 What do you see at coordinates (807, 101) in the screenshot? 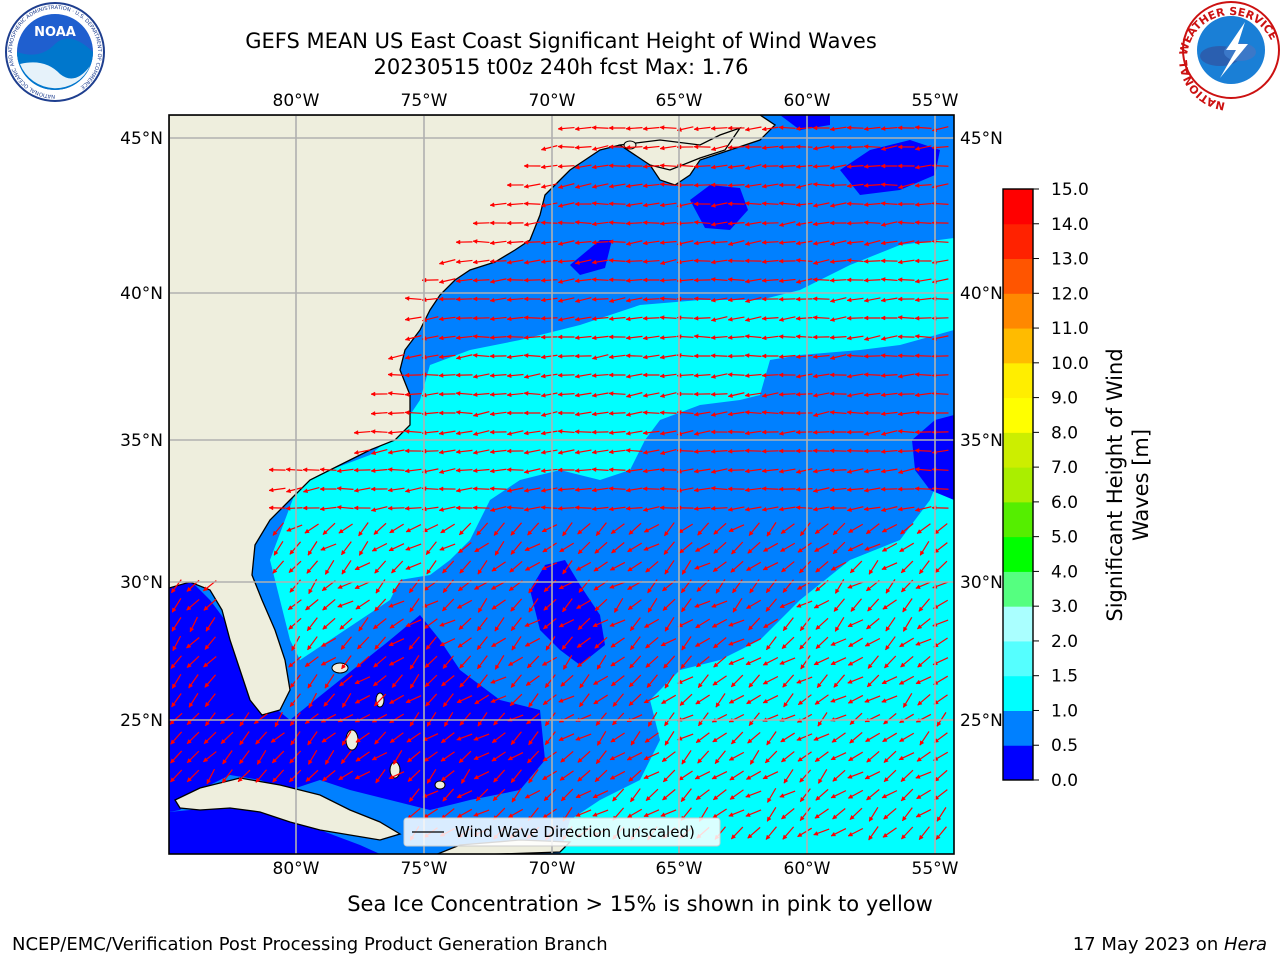
I see `lon-tick-top: 60°W` at bounding box center [807, 101].